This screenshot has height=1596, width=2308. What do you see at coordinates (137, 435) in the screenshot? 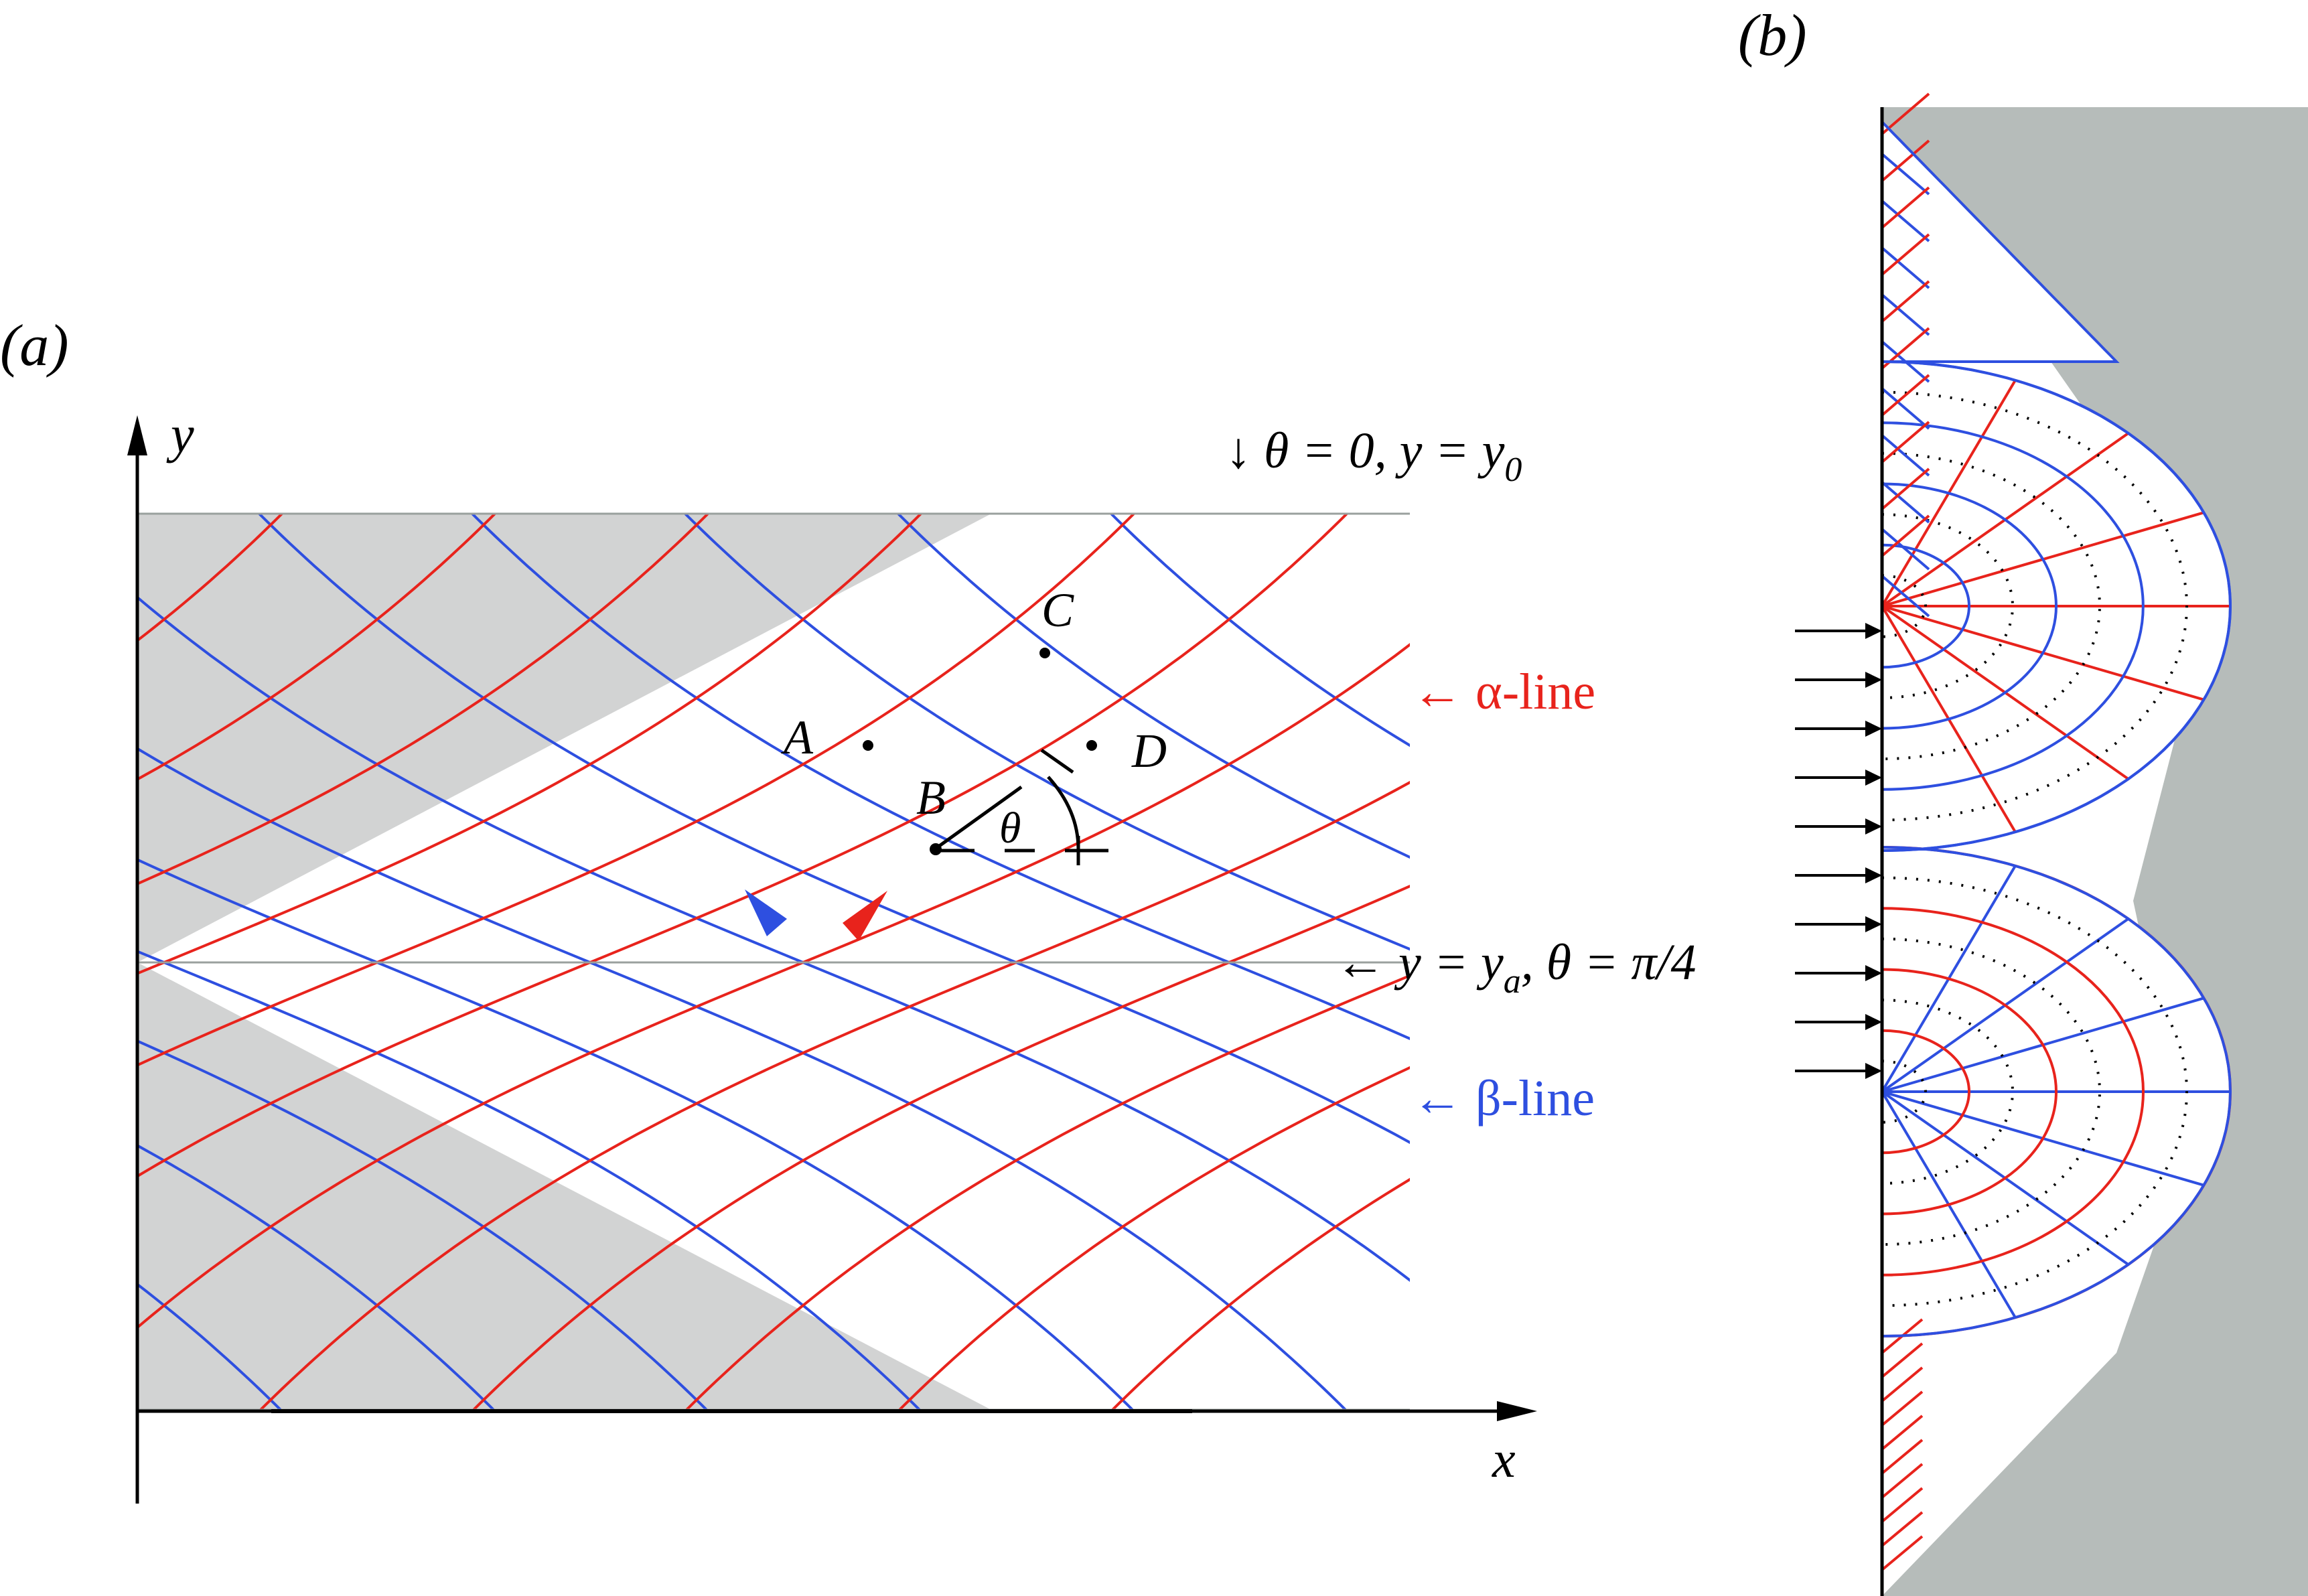
I see `y-axis-arrowhead` at bounding box center [137, 435].